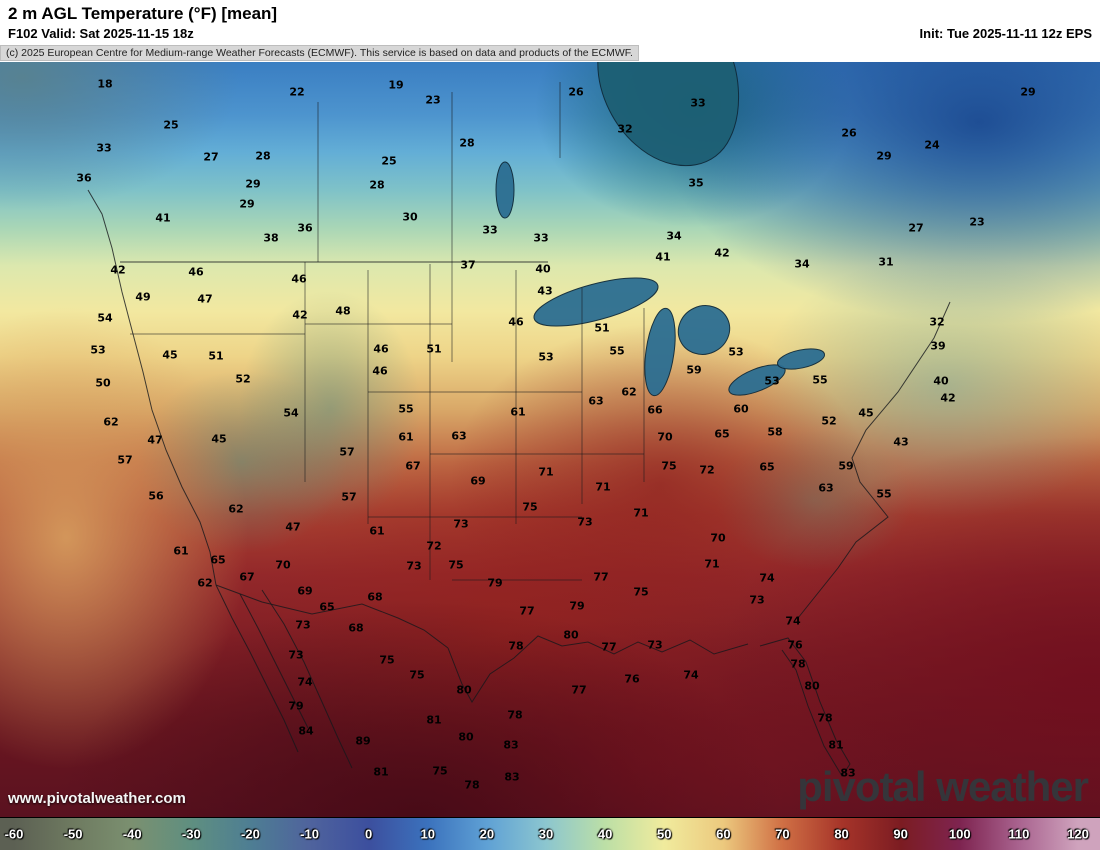 This screenshot has height=850, width=1100. Describe the element at coordinates (274, 661) in the screenshot. I see `gulf-of-california-coastline` at that location.